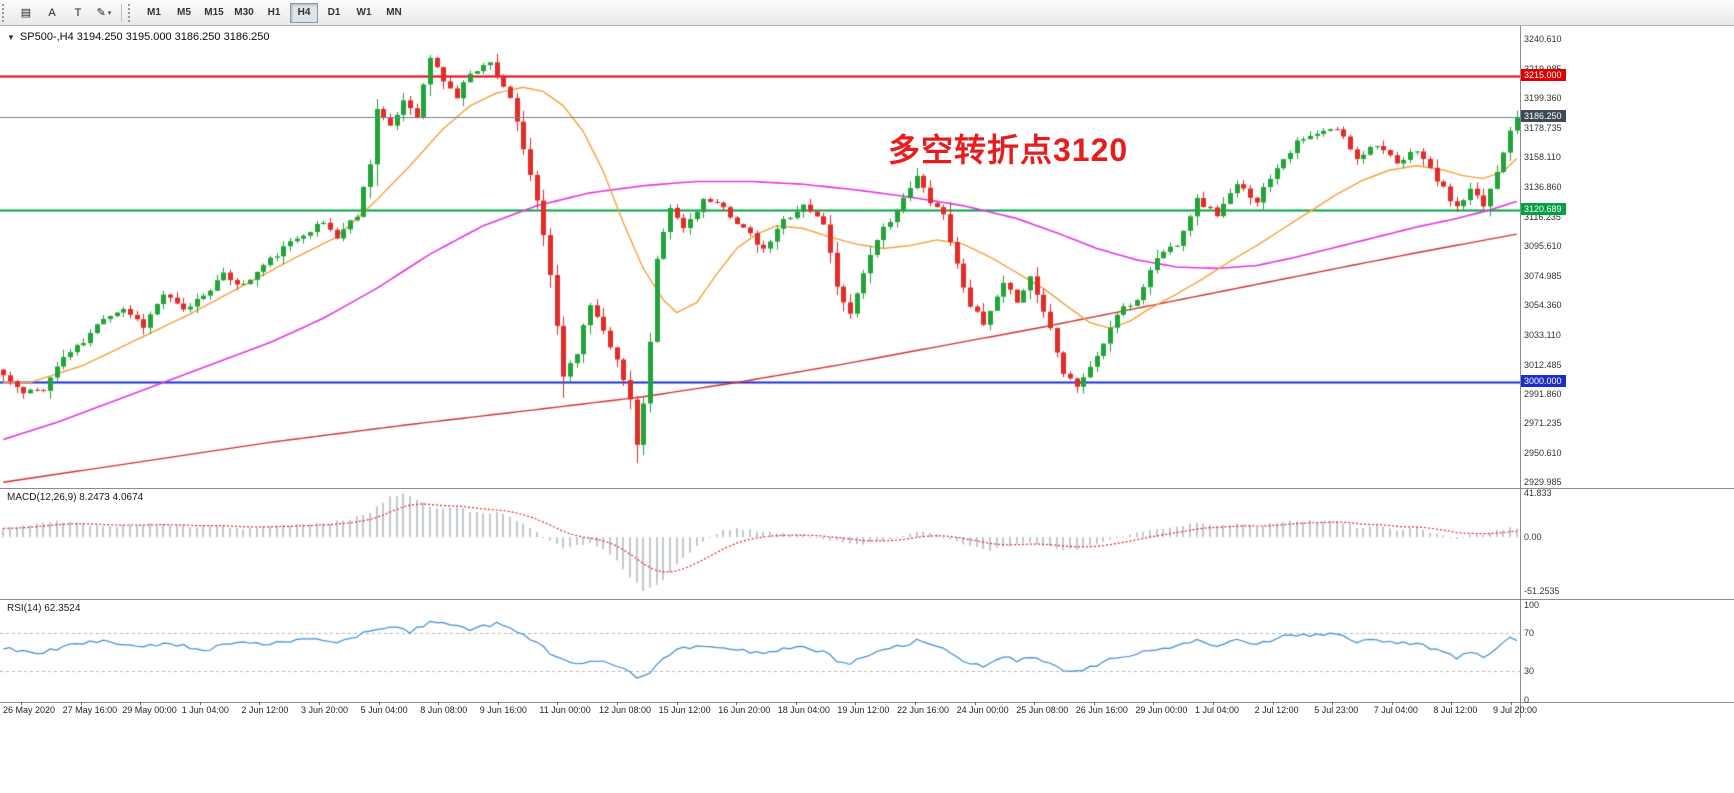  I want to click on rsi-axis-label: 30, so click(1529, 671).